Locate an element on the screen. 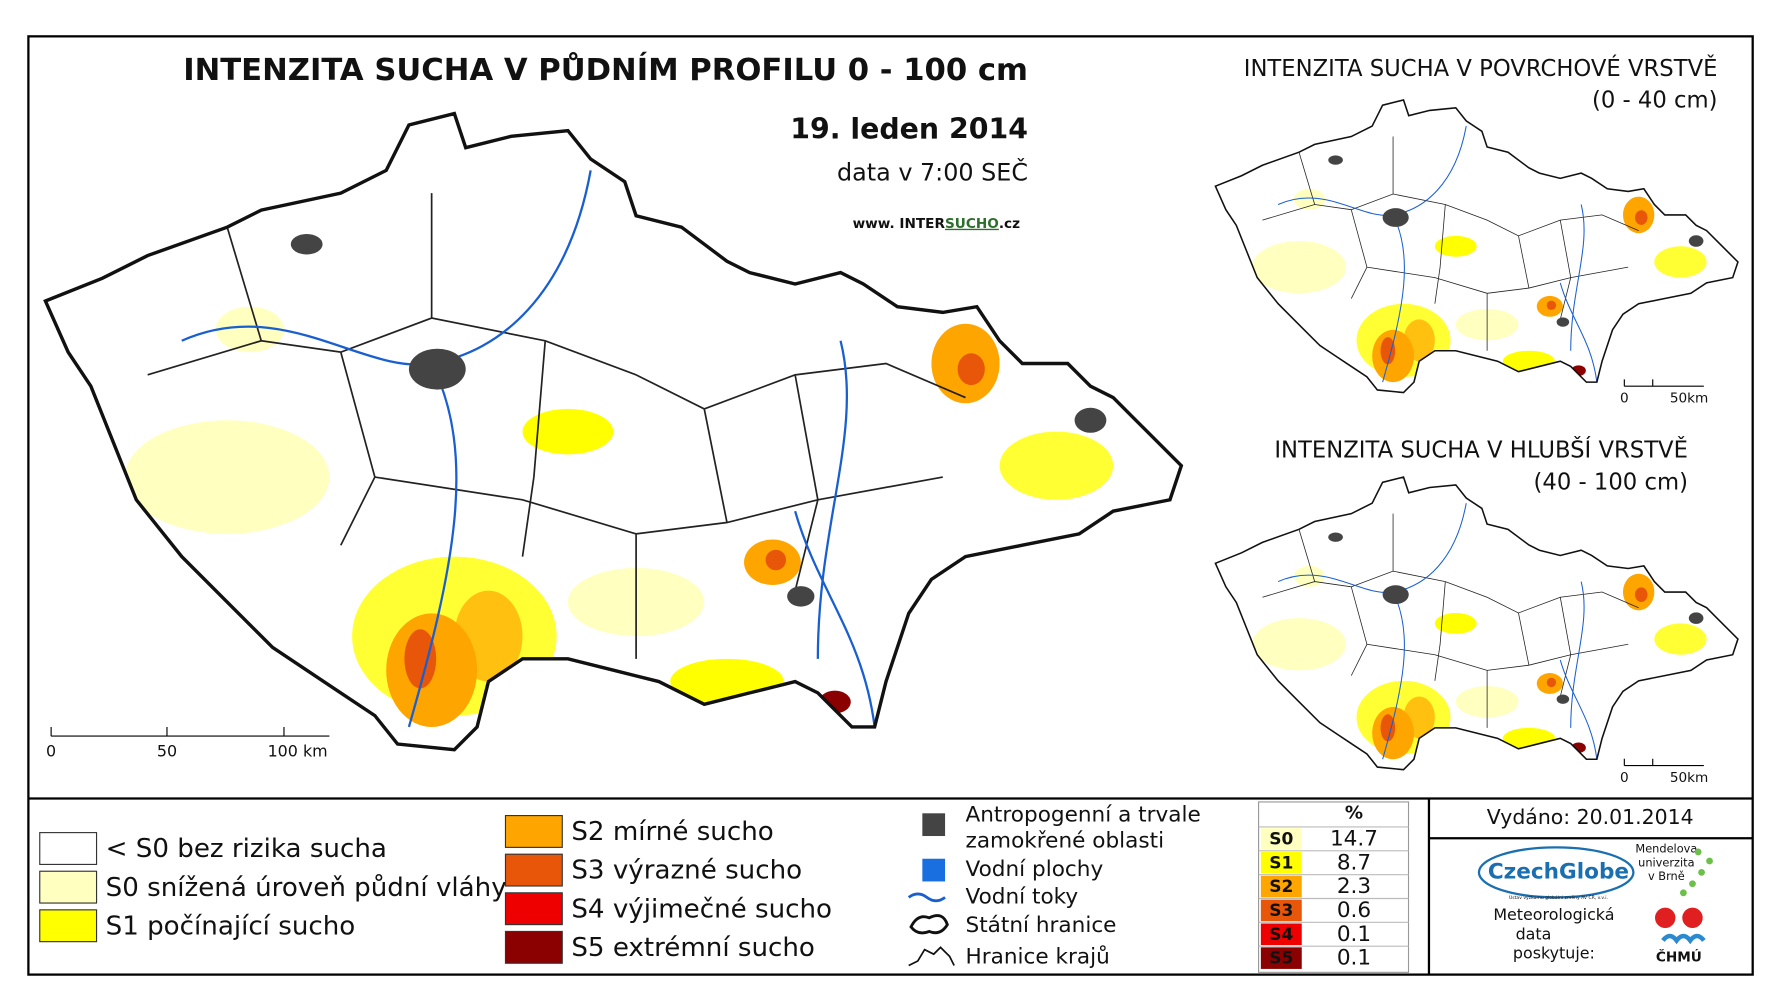  stats-percent: 2.3 is located at coordinates (1354, 886).